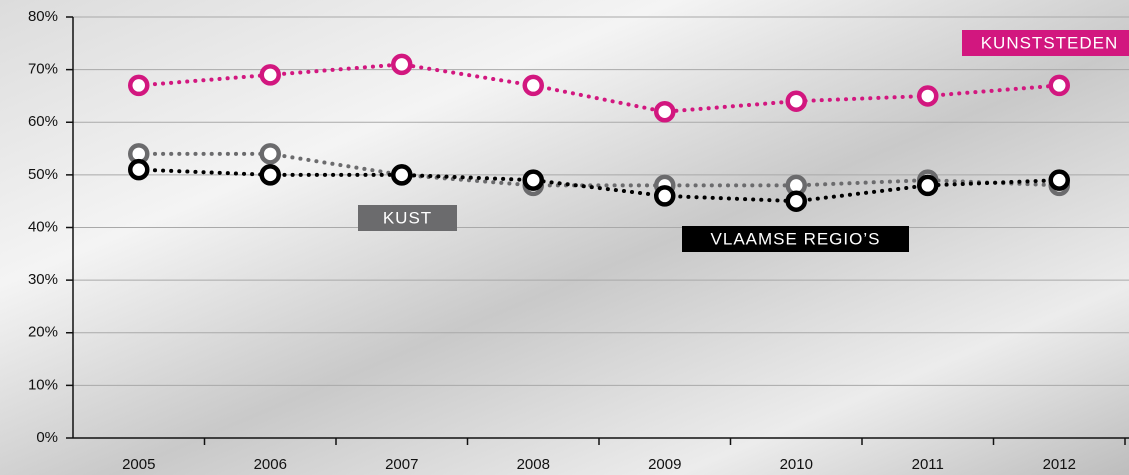 The width and height of the screenshot is (1129, 475). I want to click on y-tick-label: 10%, so click(43, 384).